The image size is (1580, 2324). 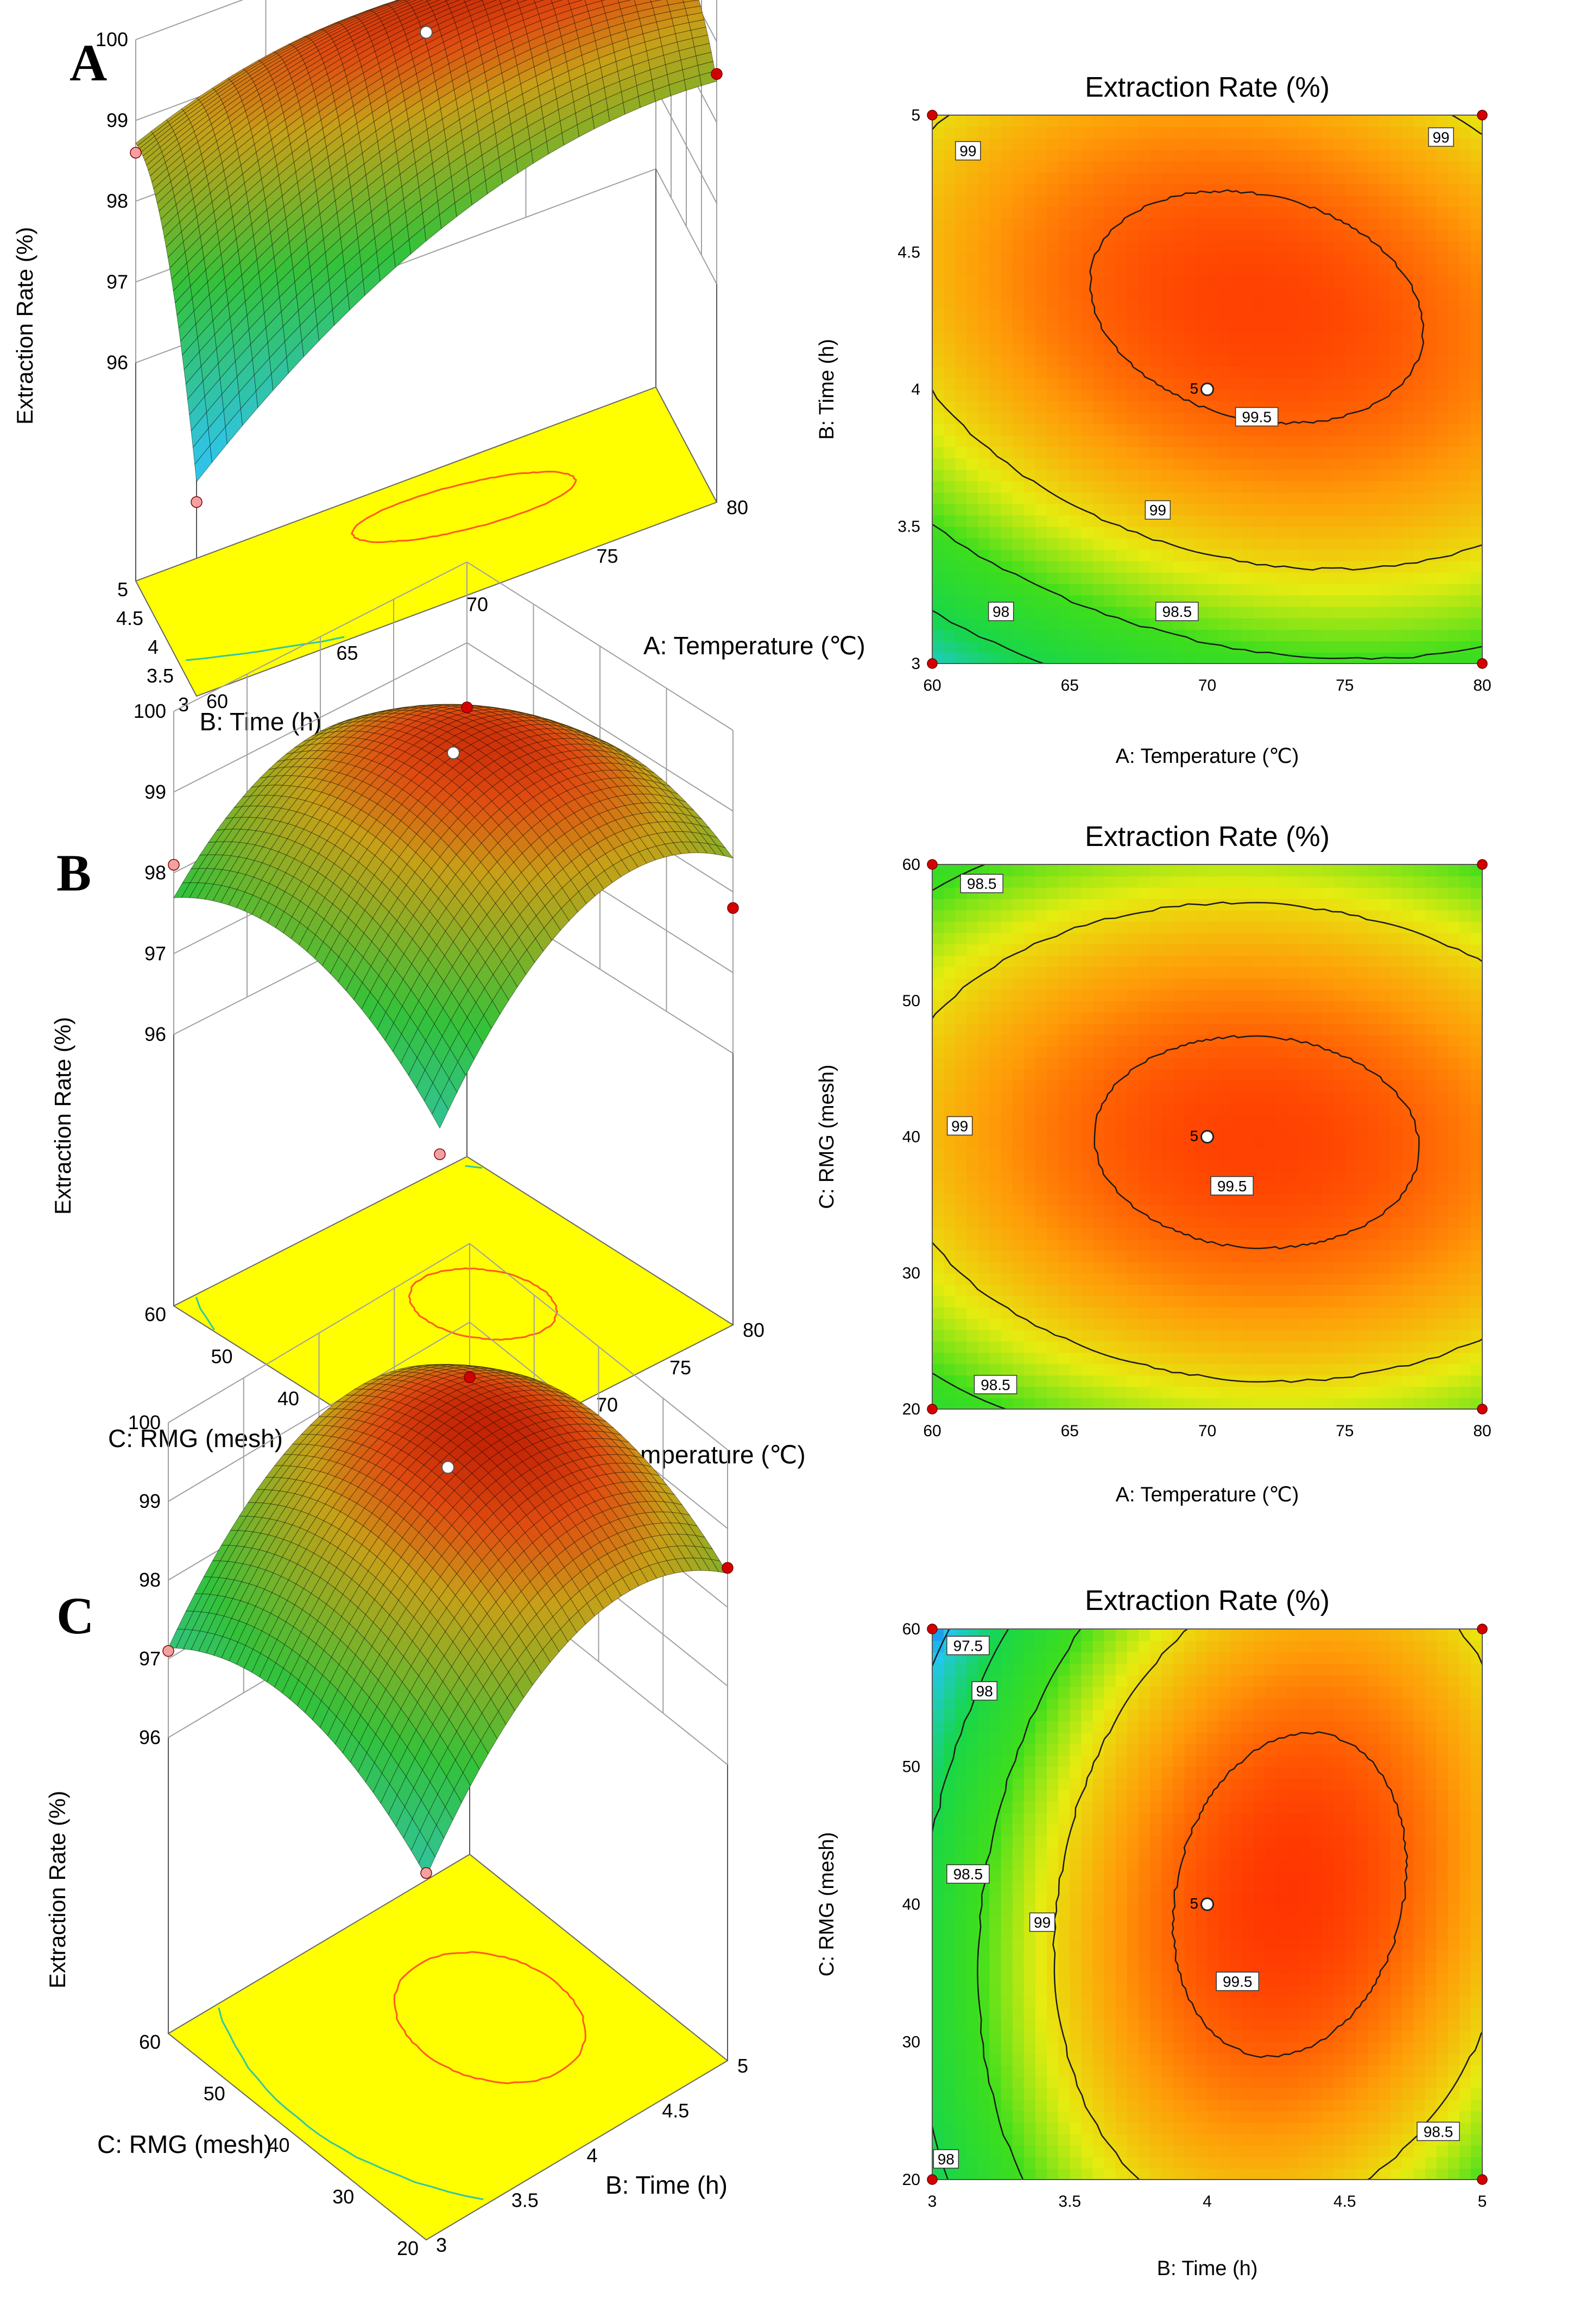 What do you see at coordinates (600, 727) in the screenshot?
I see `wall-grid-line` at bounding box center [600, 727].